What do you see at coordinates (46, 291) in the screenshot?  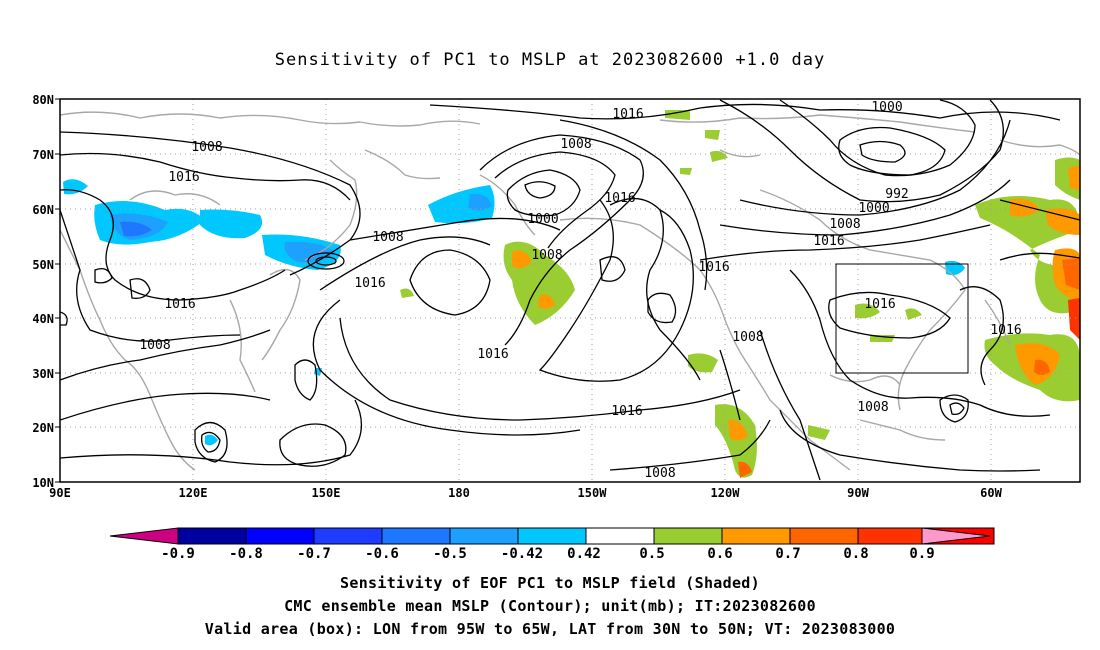 I see `lat-axis: 80N 70N 60N 50N 40N 30N 20N 10N` at bounding box center [46, 291].